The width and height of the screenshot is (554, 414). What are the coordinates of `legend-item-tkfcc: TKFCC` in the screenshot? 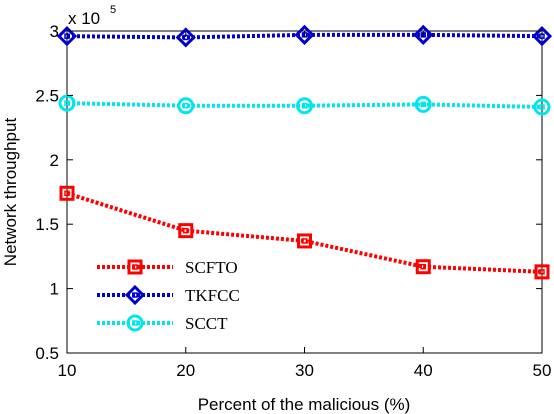 It's located at (168, 295).